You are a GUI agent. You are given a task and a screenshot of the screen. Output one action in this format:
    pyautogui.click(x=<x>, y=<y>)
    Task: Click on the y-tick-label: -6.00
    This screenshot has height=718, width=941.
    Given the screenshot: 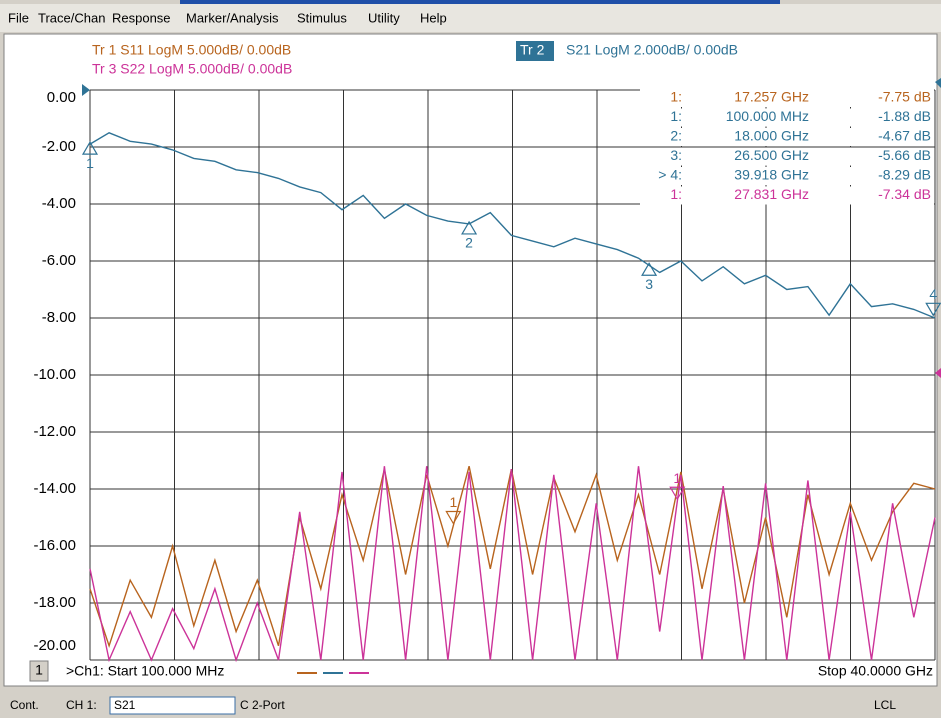 What is the action you would take?
    pyautogui.click(x=59, y=260)
    